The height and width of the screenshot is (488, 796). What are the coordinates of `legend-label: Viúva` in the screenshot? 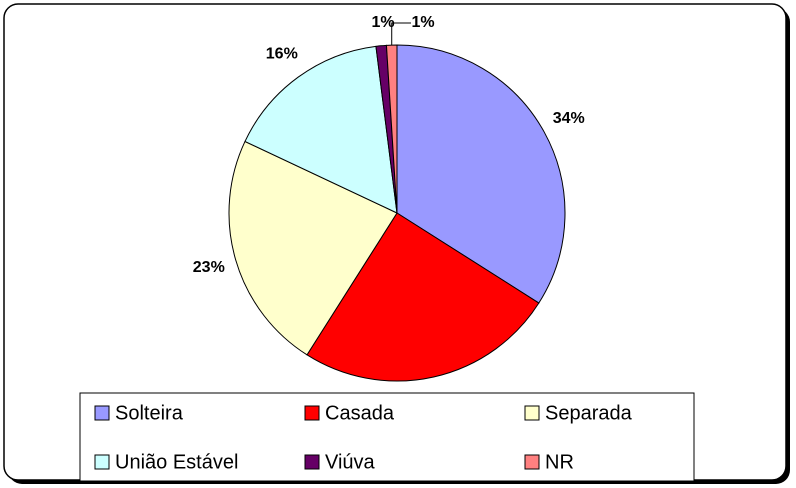 It's located at (350, 462).